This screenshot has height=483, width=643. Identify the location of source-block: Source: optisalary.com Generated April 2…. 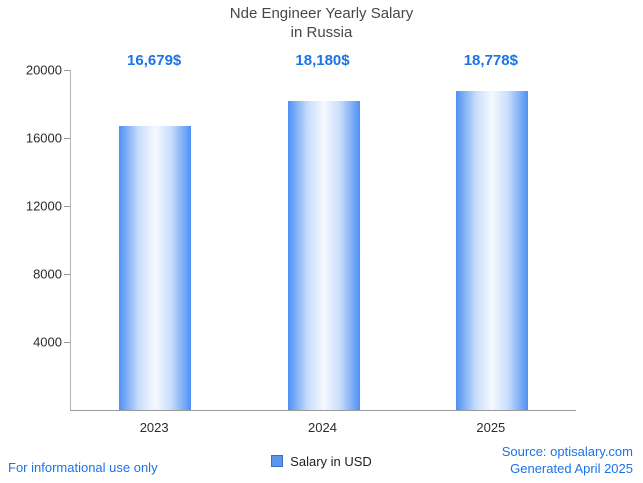
(567, 461).